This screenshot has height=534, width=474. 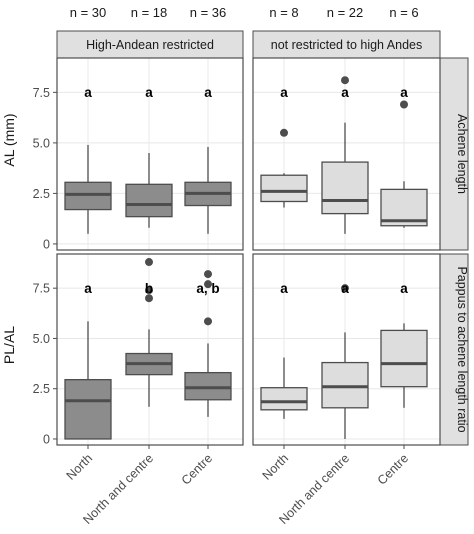 What do you see at coordinates (345, 12) in the screenshot?
I see `sample-size-label: n = 22` at bounding box center [345, 12].